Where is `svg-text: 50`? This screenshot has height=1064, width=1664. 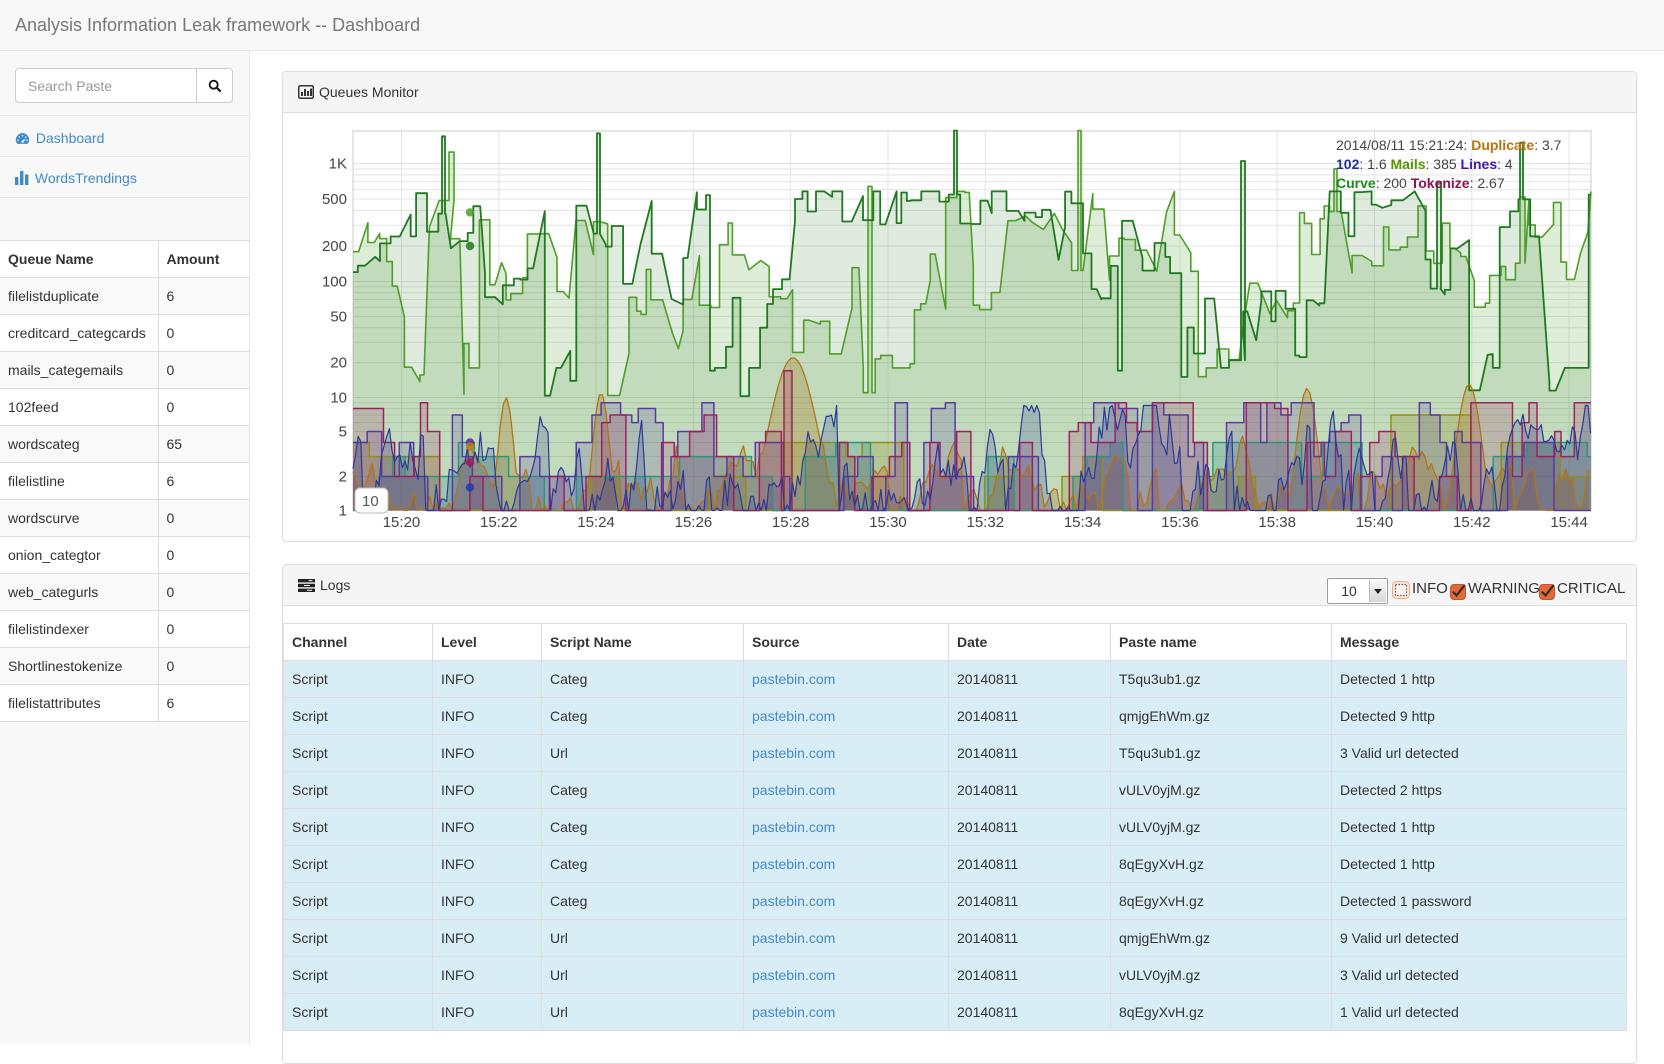
svg-text: 50 is located at coordinates (338, 316).